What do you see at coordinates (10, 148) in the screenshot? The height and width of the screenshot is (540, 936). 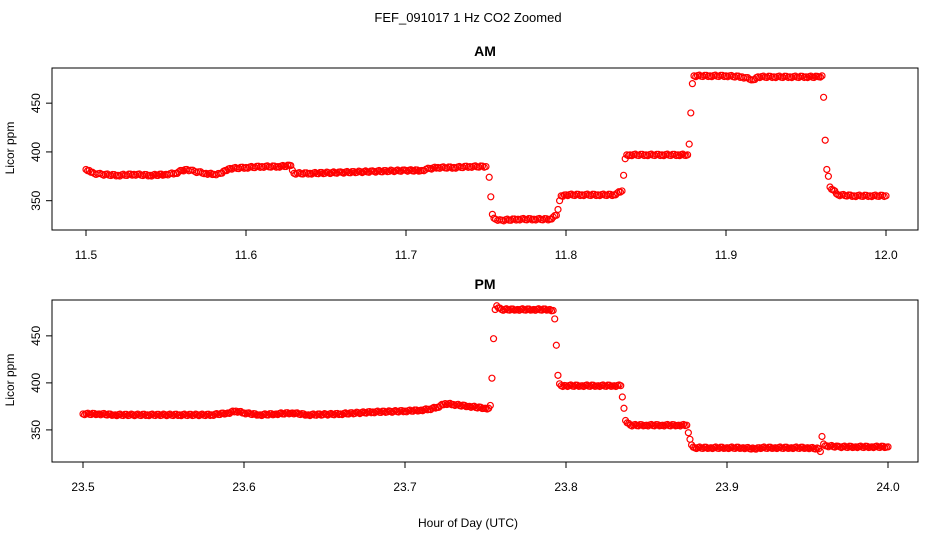 I see `panel-am-ylabel: Licor ppm` at bounding box center [10, 148].